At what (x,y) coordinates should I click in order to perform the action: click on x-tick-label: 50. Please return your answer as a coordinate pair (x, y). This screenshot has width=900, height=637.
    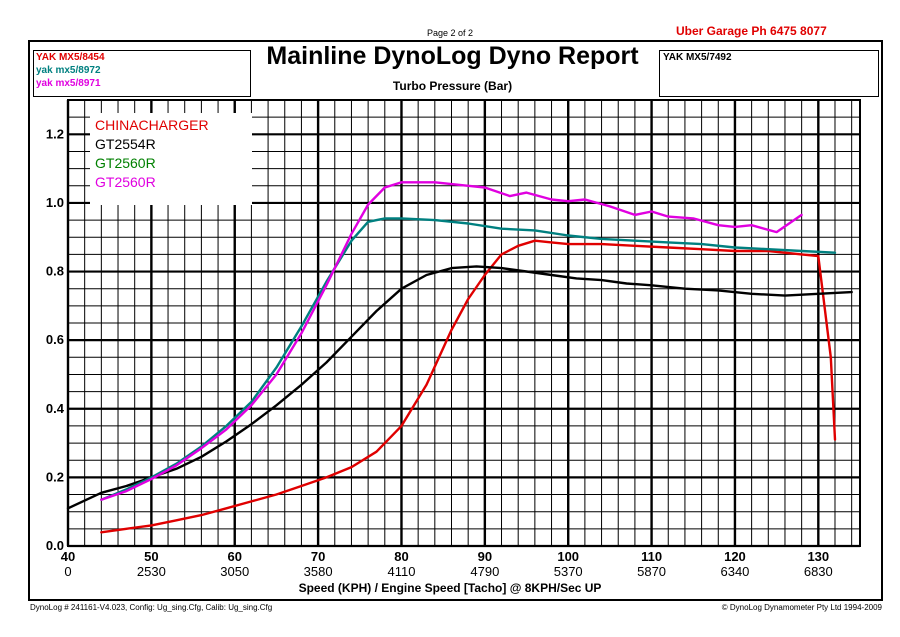
    Looking at the image, I should click on (151, 556).